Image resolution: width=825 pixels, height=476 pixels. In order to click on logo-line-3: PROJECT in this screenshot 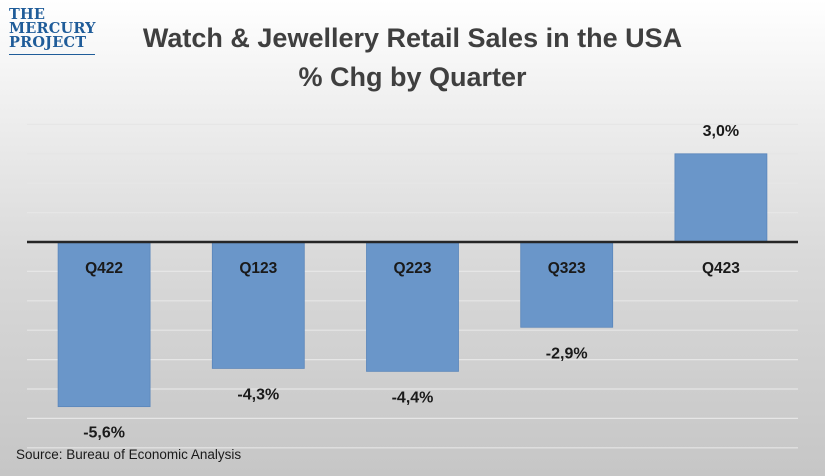, I will do `click(48, 42)`.